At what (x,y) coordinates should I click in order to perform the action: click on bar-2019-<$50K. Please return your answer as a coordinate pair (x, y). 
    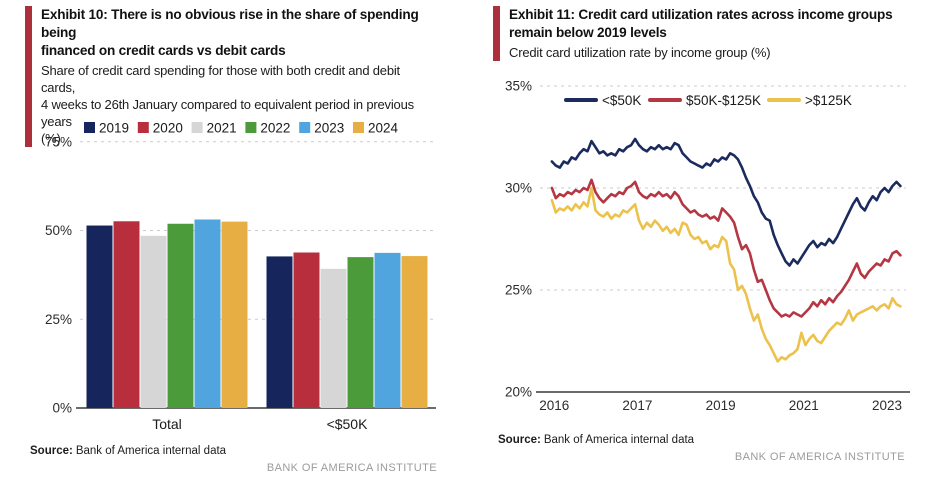
    Looking at the image, I should click on (279, 332).